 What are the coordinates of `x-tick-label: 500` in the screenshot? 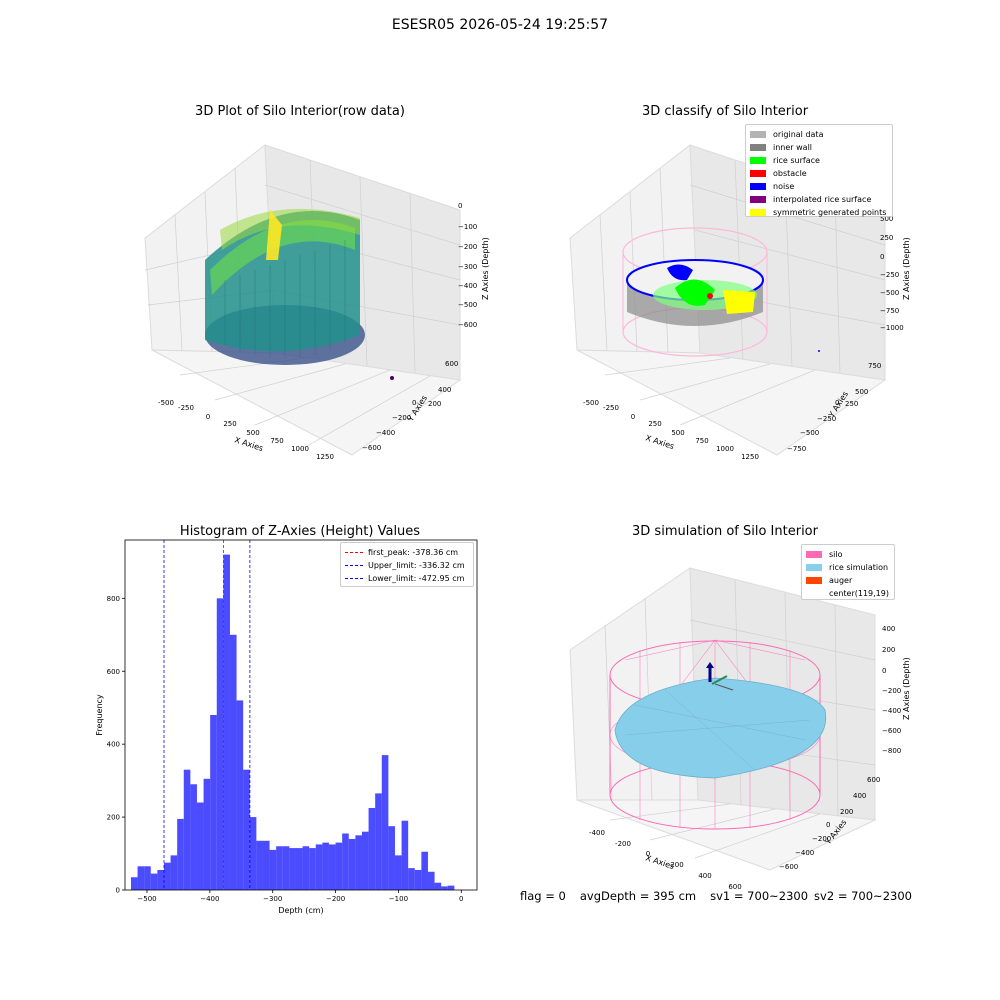 It's located at (252, 433).